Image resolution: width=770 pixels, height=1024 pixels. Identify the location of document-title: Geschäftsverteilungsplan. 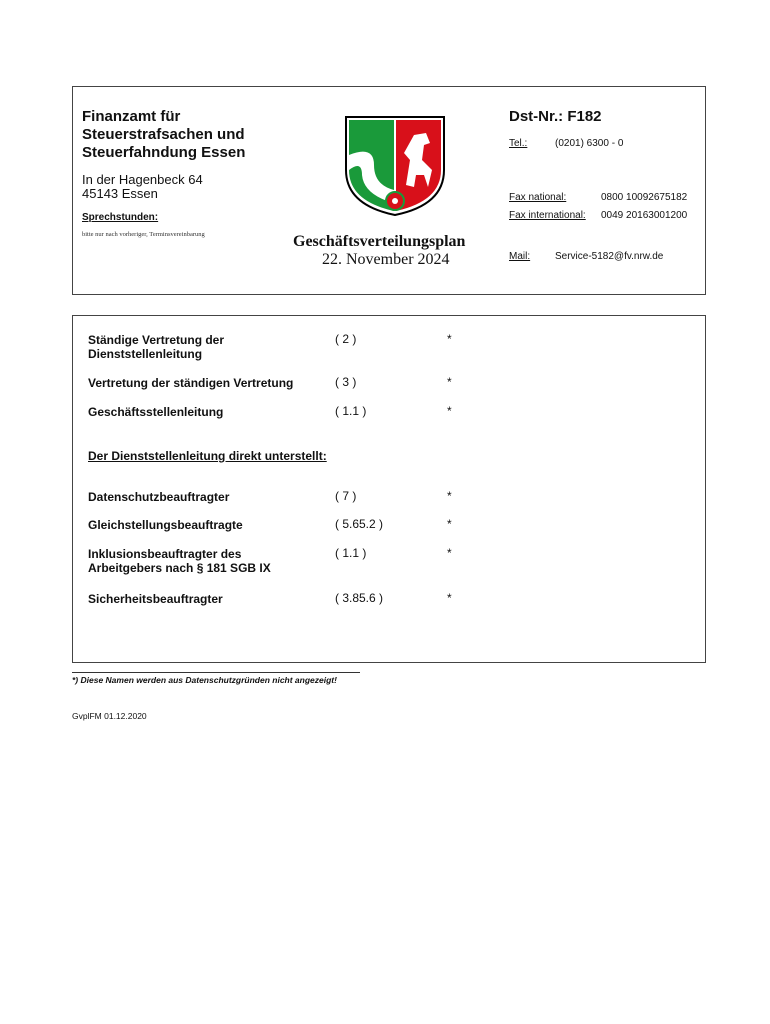
(379, 241).